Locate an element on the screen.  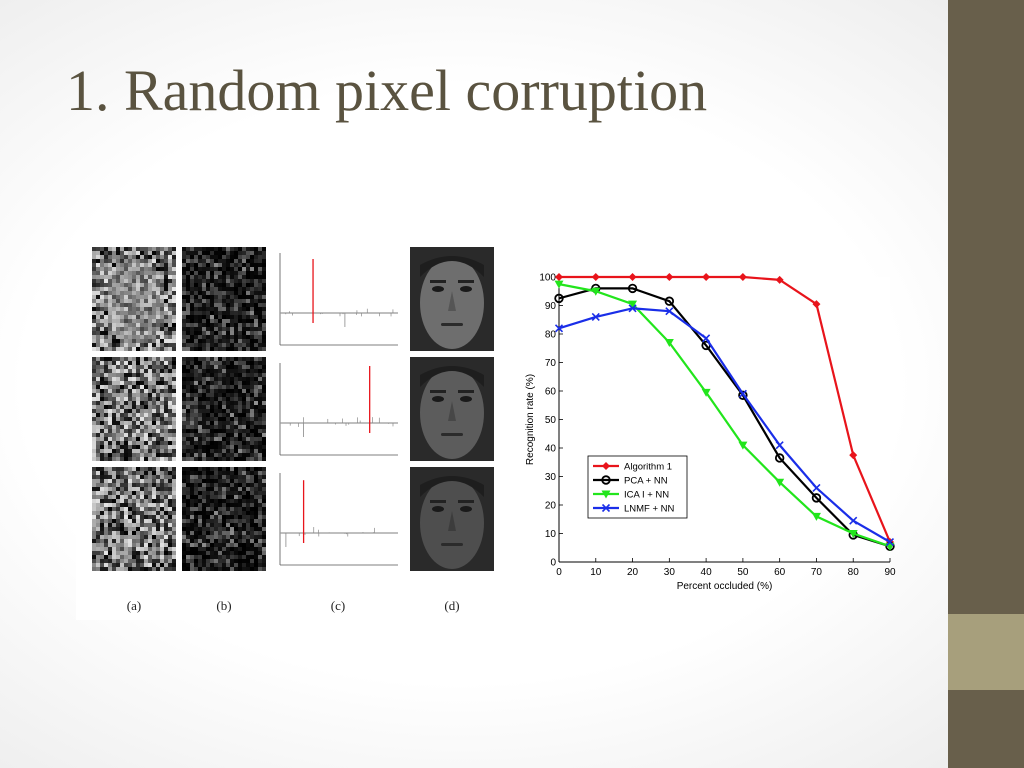
y-tick-label: 40 is located at coordinates (551, 449).